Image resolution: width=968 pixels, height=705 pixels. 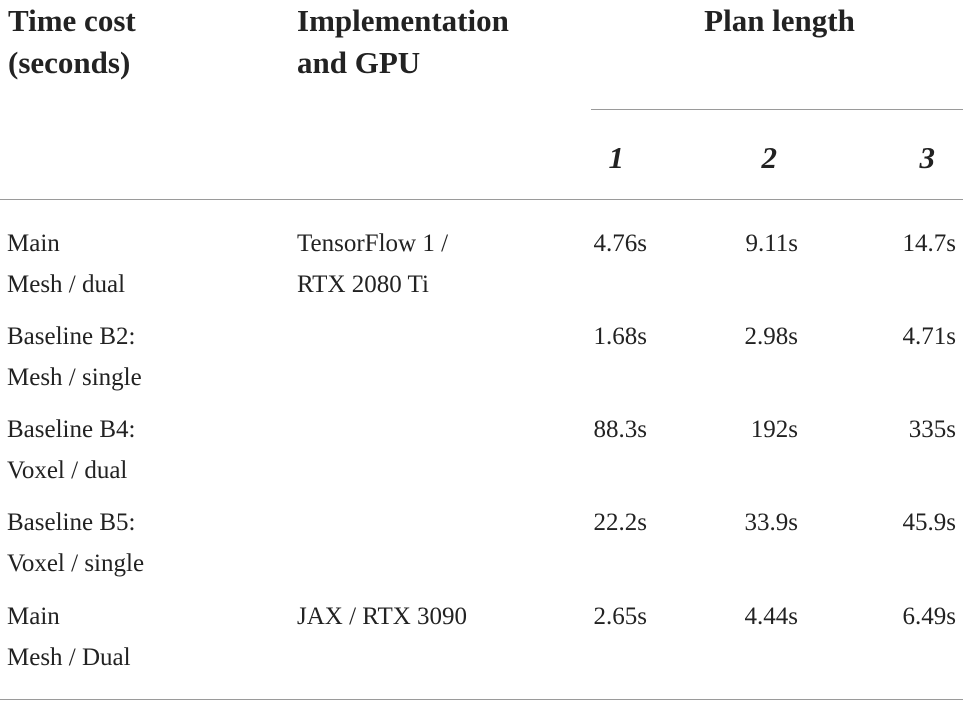 What do you see at coordinates (777, 109) in the screenshot?
I see `plan-length-rule` at bounding box center [777, 109].